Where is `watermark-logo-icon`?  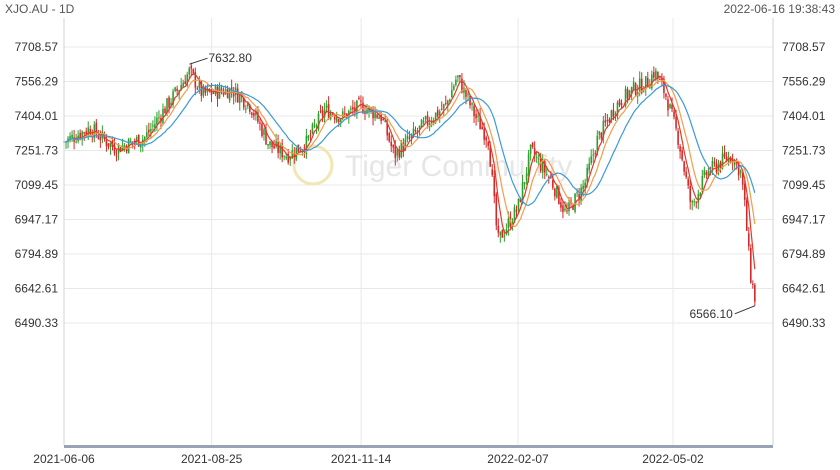 watermark-logo-icon is located at coordinates (313, 165).